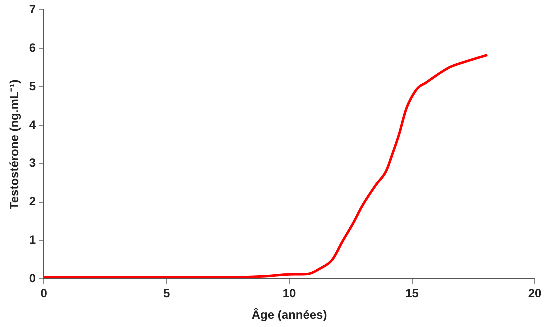 The height and width of the screenshot is (327, 549). Describe the element at coordinates (535, 293) in the screenshot. I see `x-tick-label: 20` at that location.